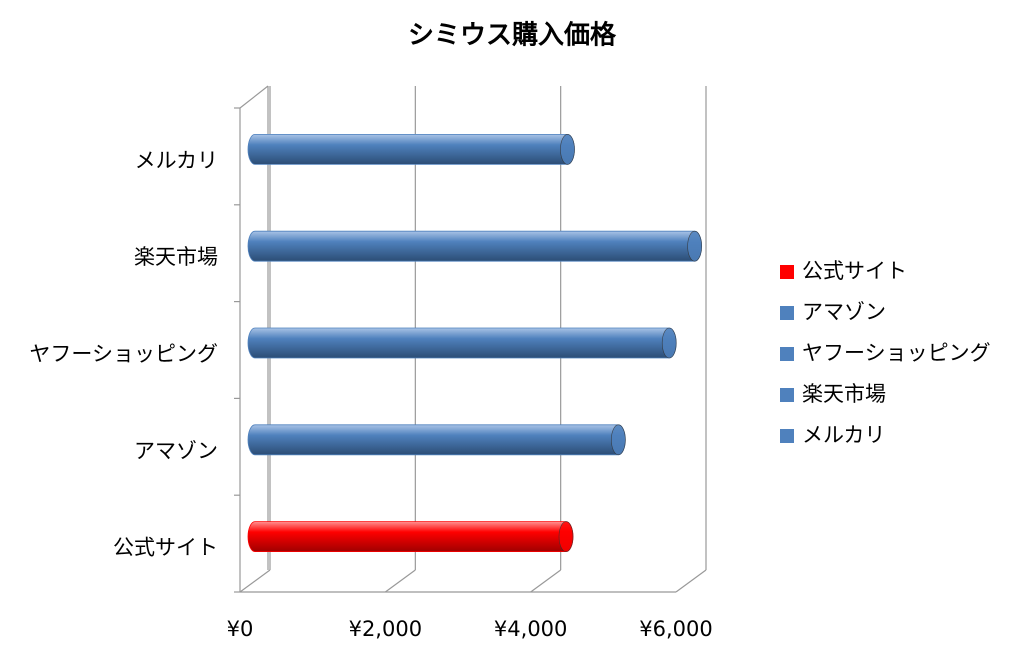 This screenshot has width=1024, height=660. I want to click on legend-label: アマゾン, so click(844, 312).